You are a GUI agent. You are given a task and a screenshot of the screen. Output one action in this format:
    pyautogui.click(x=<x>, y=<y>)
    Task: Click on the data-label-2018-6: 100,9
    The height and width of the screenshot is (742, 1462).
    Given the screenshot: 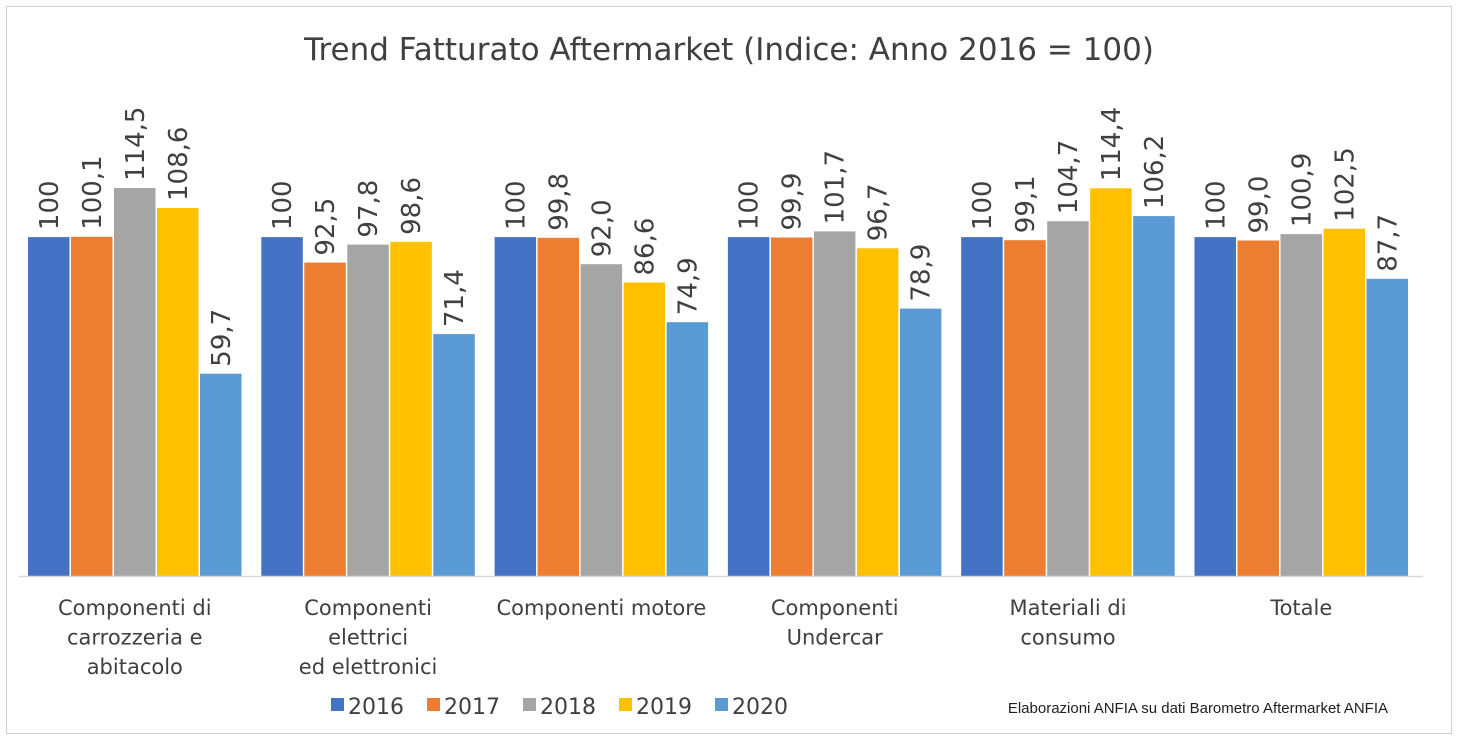 What is the action you would take?
    pyautogui.click(x=1302, y=190)
    